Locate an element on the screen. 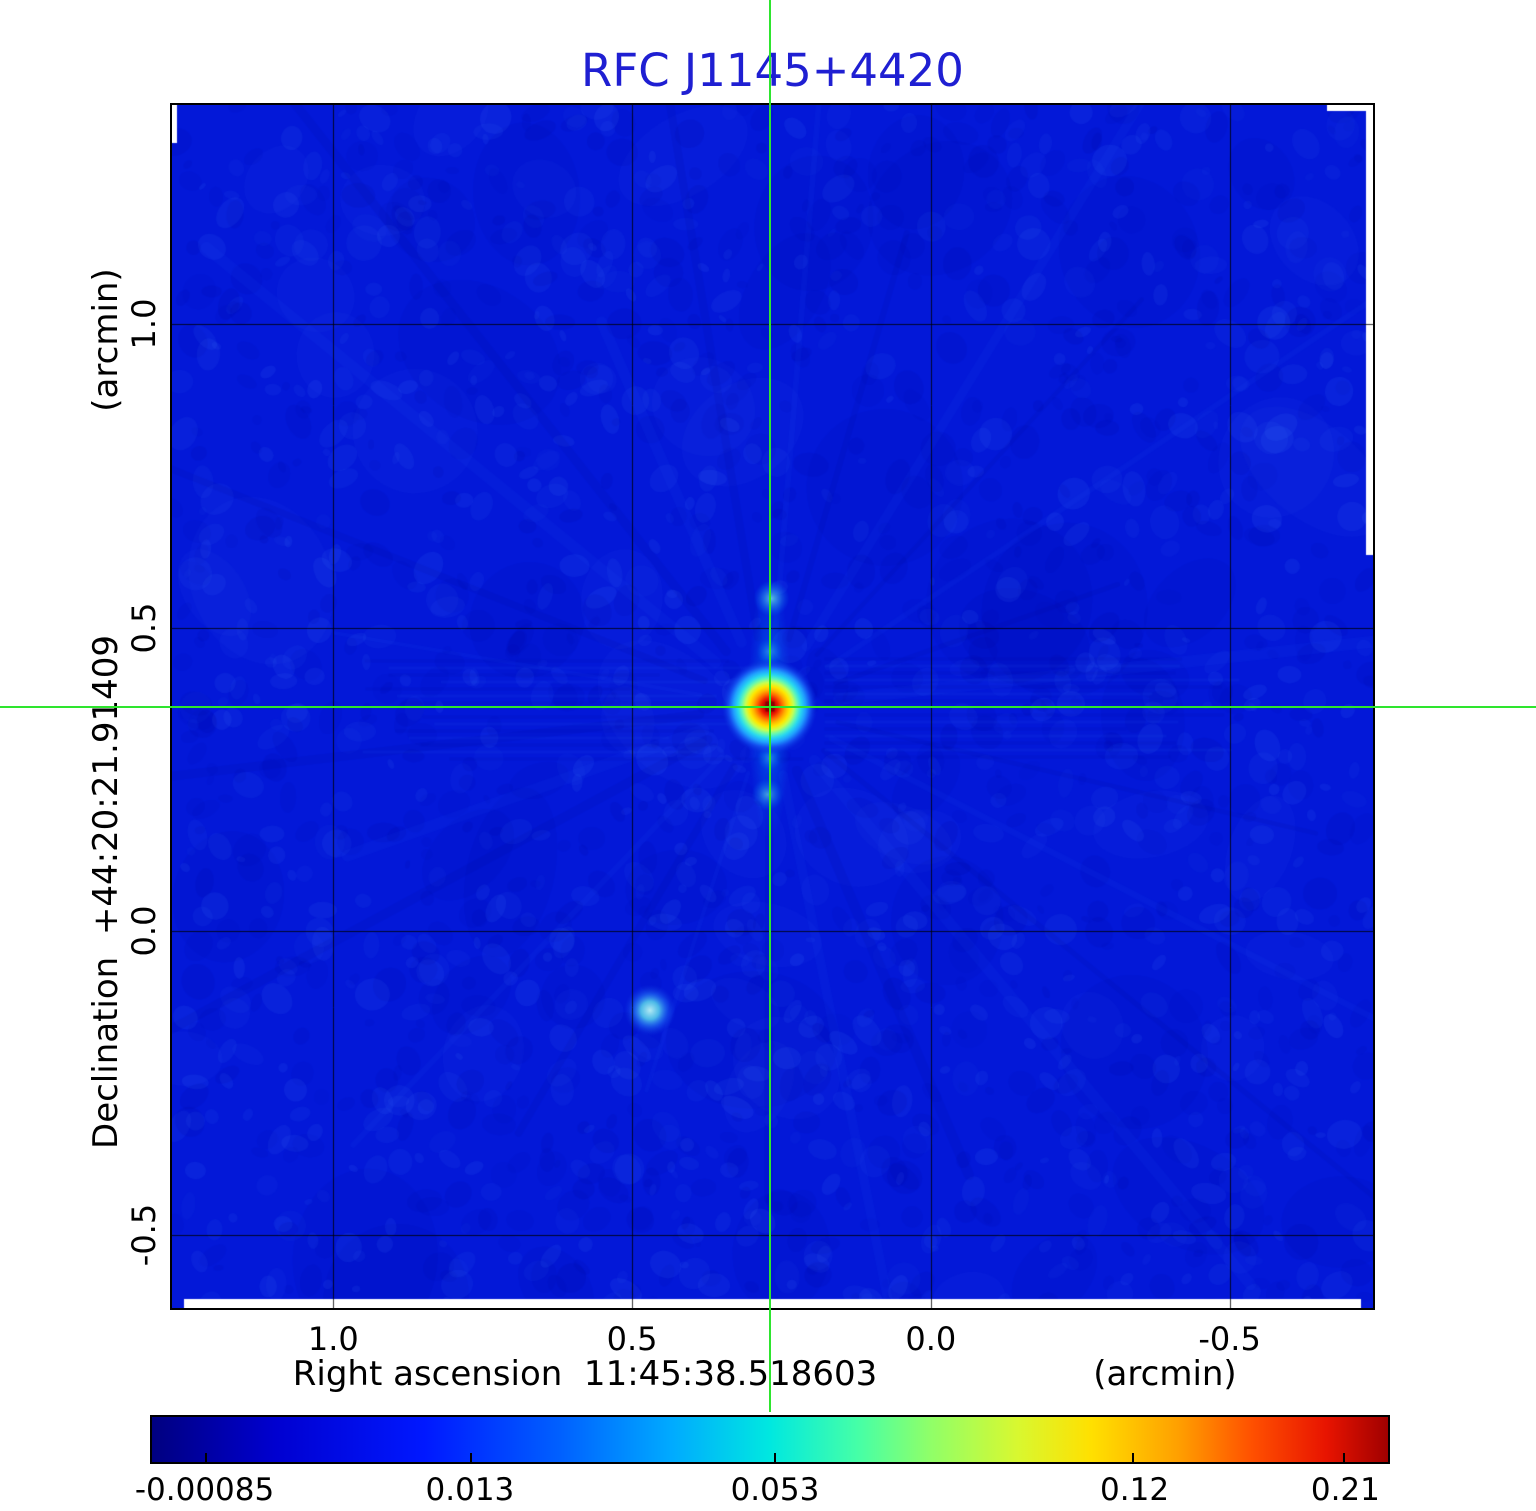  colorbar-gradient is located at coordinates (770, 1439).